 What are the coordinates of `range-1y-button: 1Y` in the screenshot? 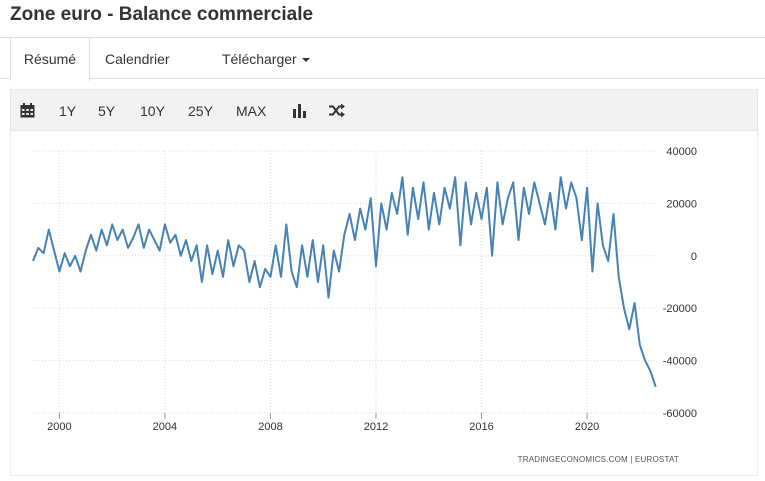 It's located at (68, 111).